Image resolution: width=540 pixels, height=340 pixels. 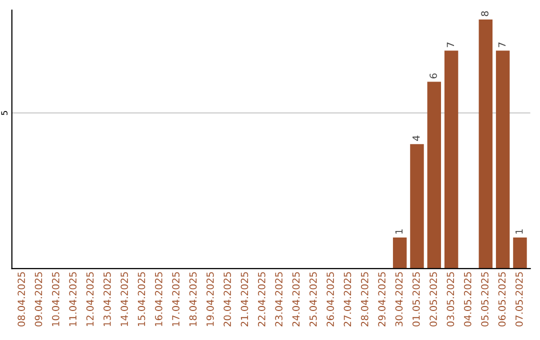 What do you see at coordinates (416, 138) in the screenshot?
I see `data-label: 4` at bounding box center [416, 138].